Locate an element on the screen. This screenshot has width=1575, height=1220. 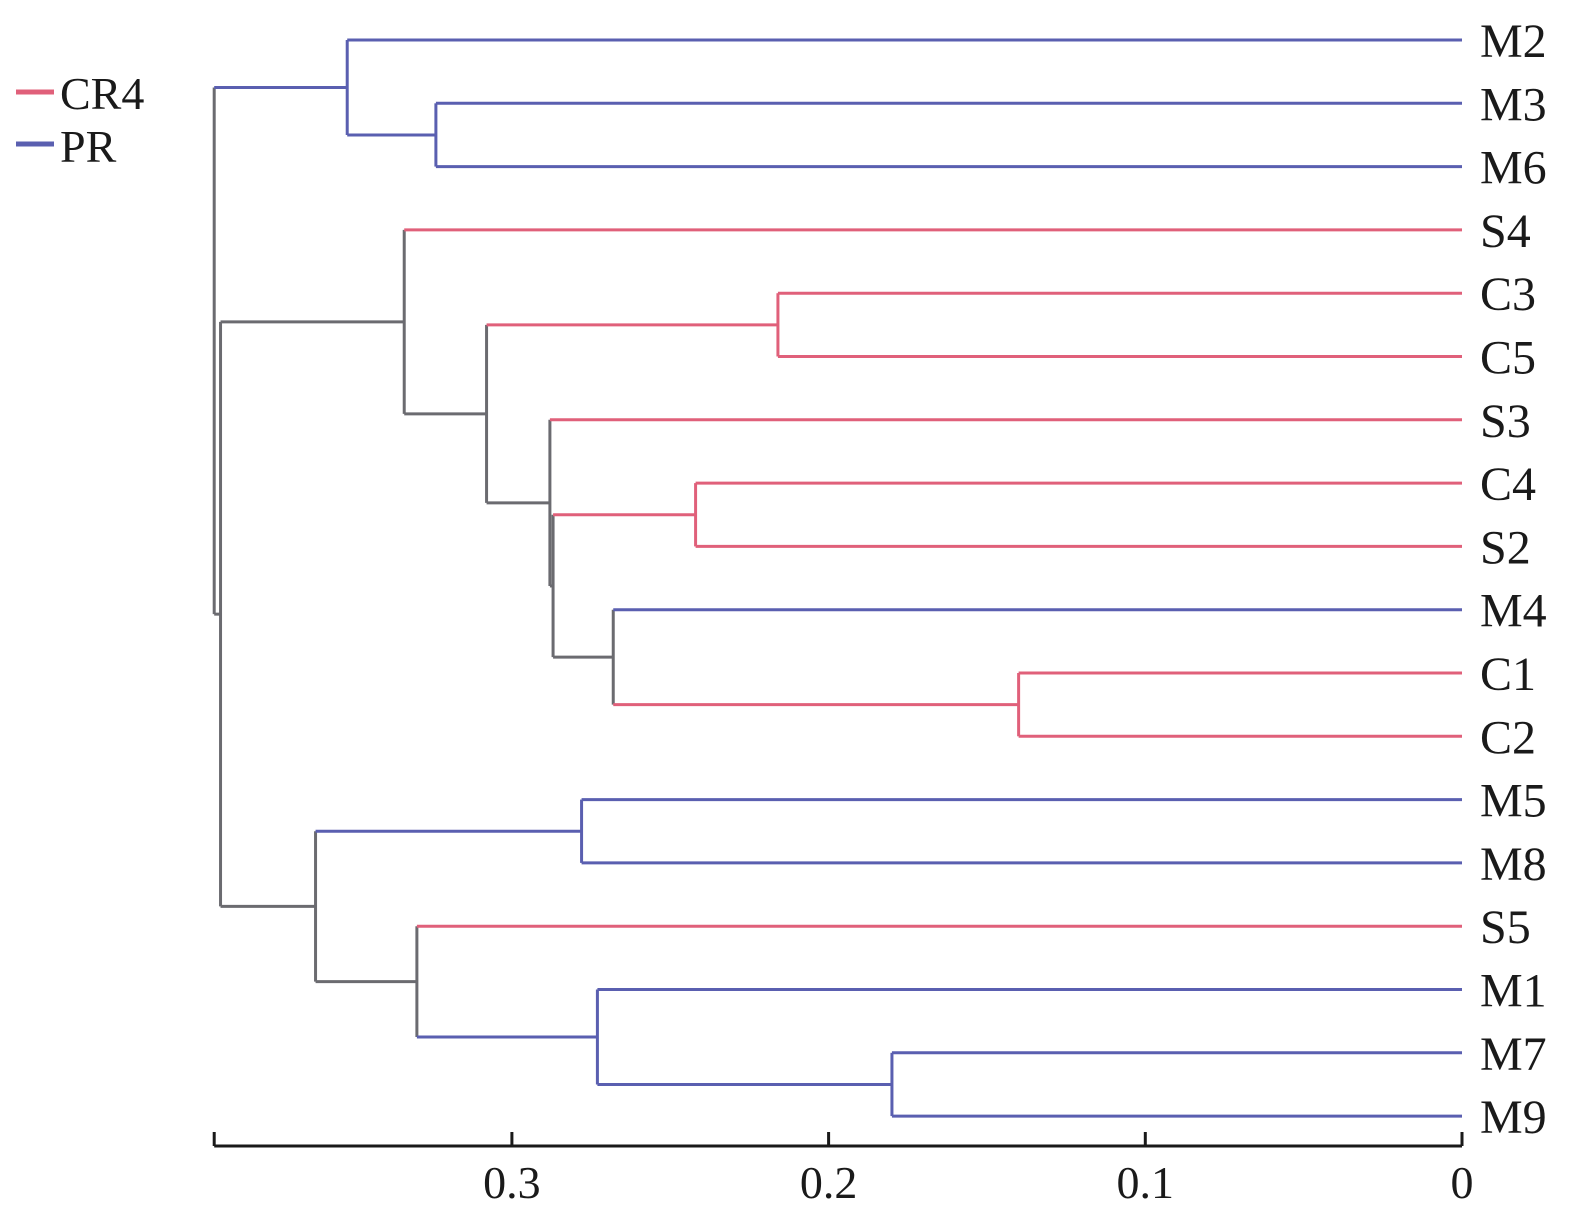
leaf-label-s2: S2 is located at coordinates (1505, 547).